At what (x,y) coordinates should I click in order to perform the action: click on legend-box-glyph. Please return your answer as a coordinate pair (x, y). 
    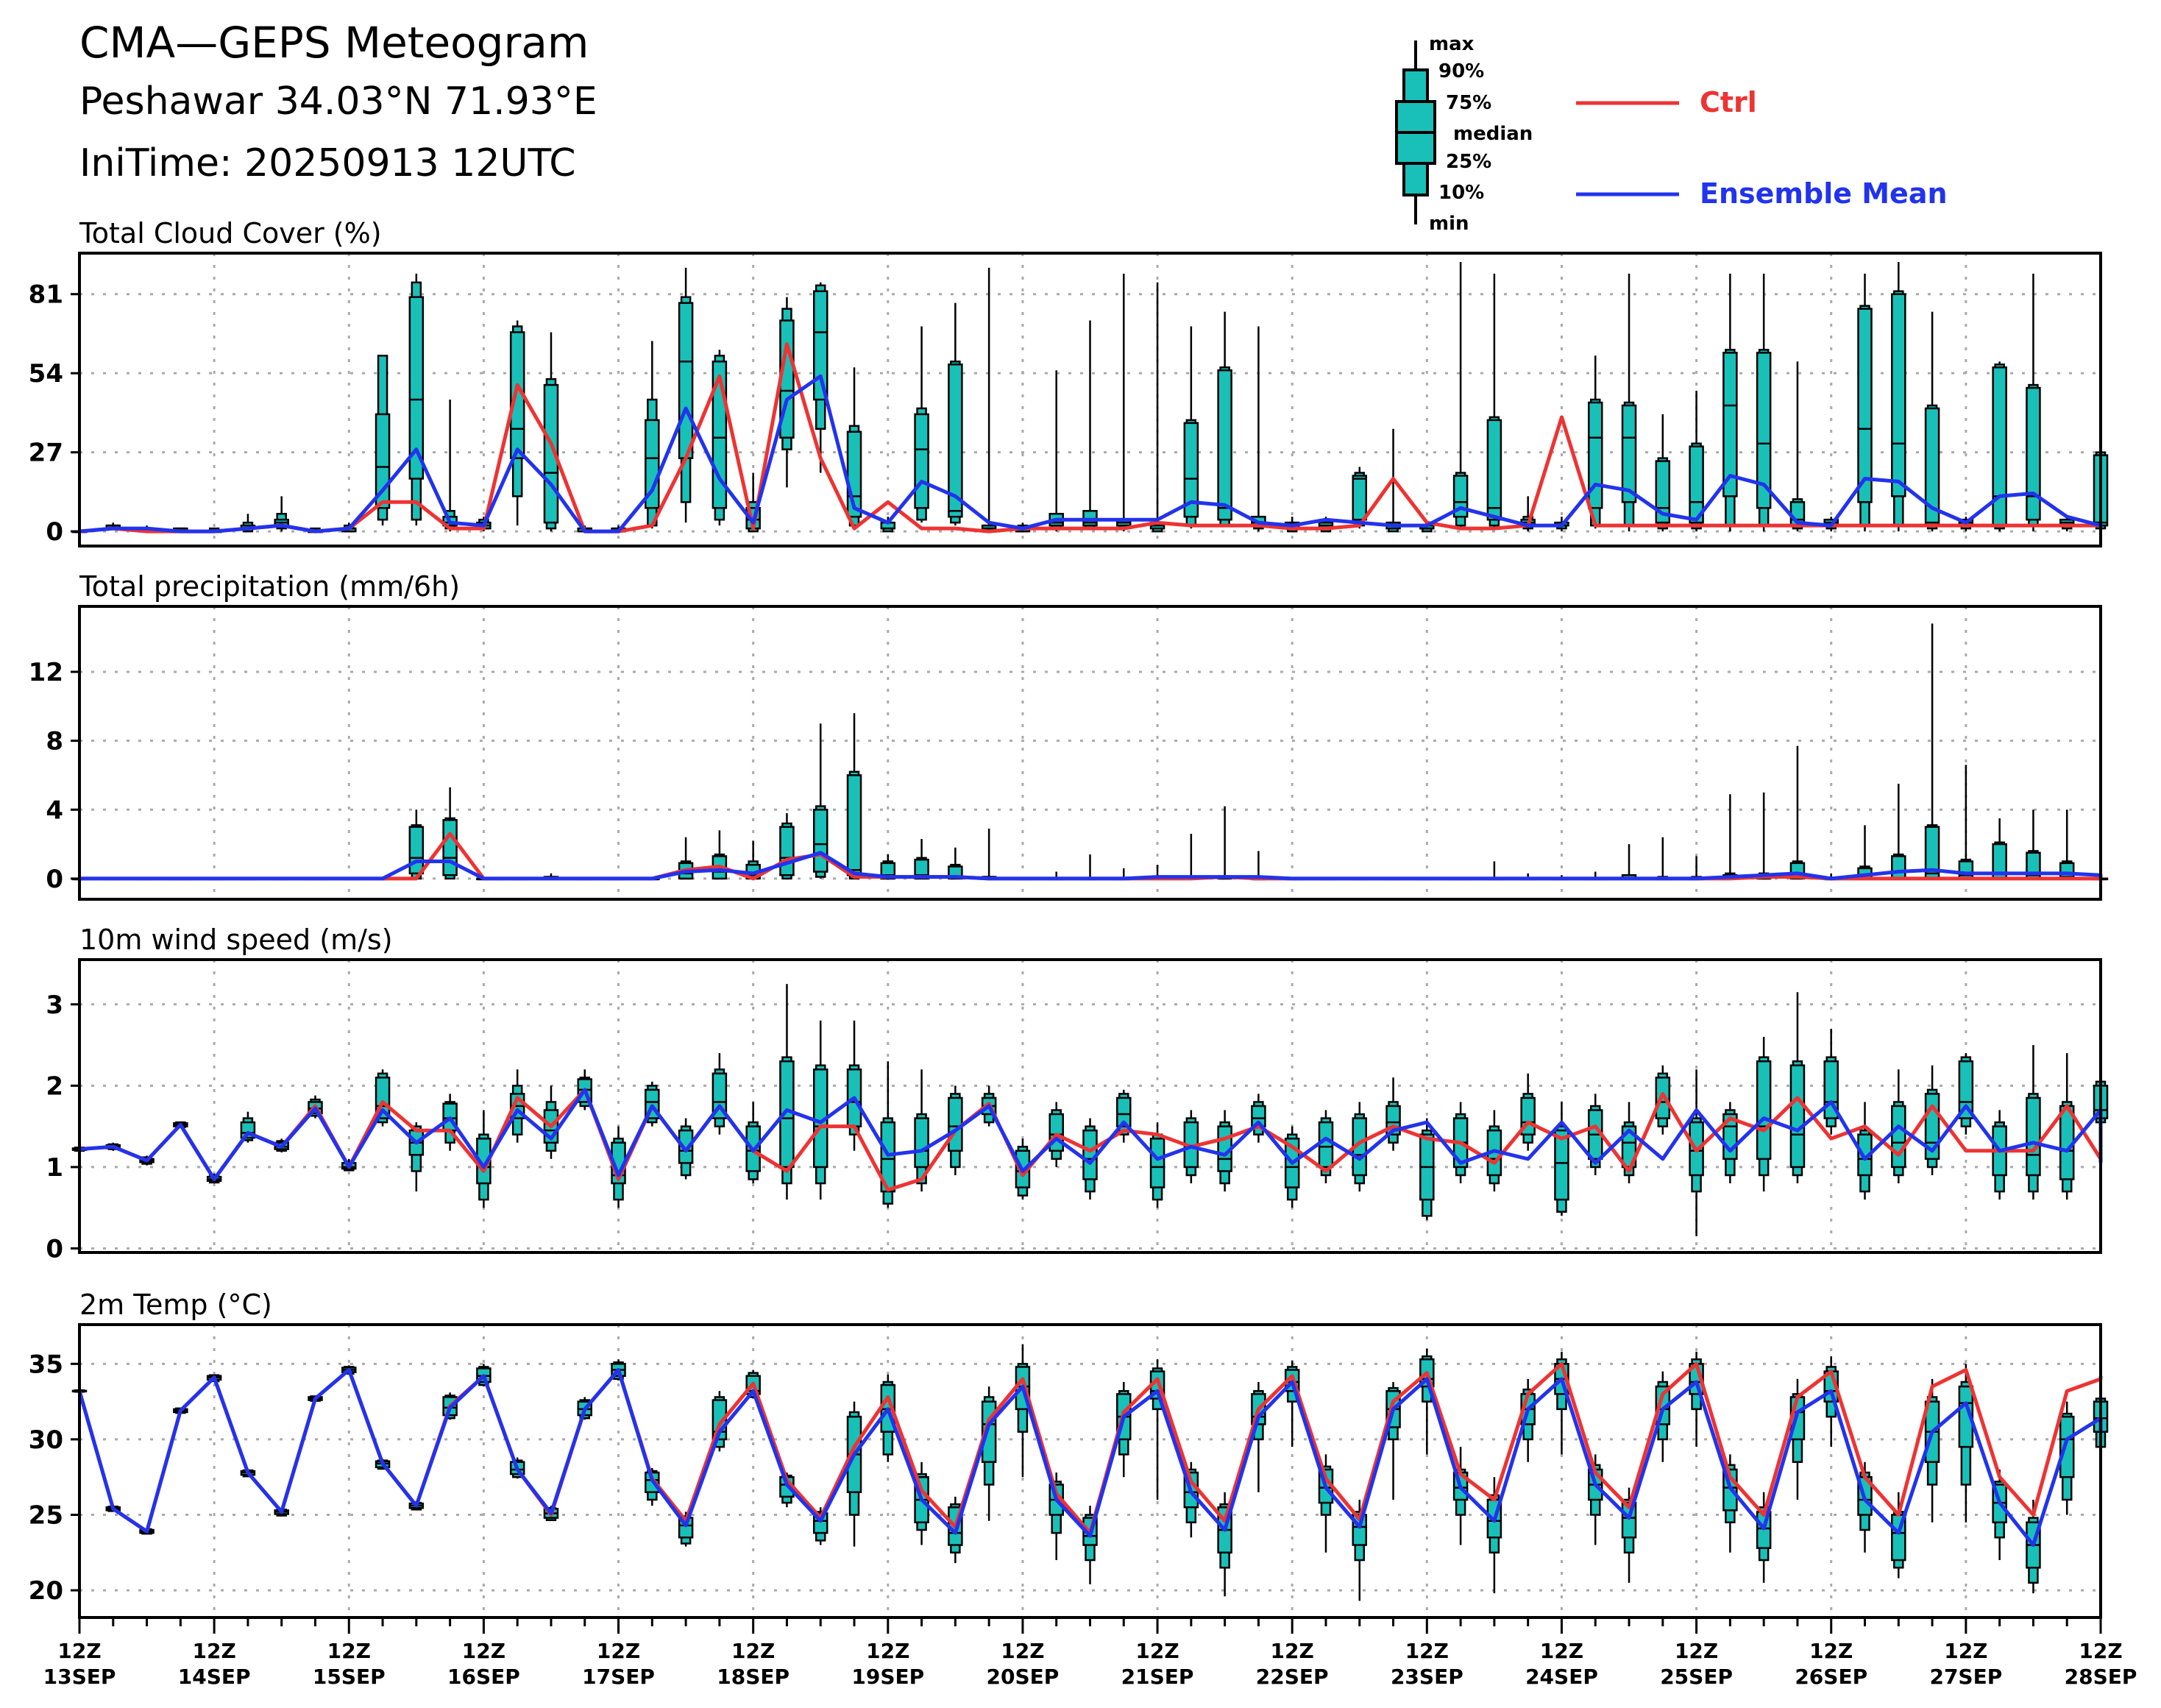
    Looking at the image, I should click on (1415, 132).